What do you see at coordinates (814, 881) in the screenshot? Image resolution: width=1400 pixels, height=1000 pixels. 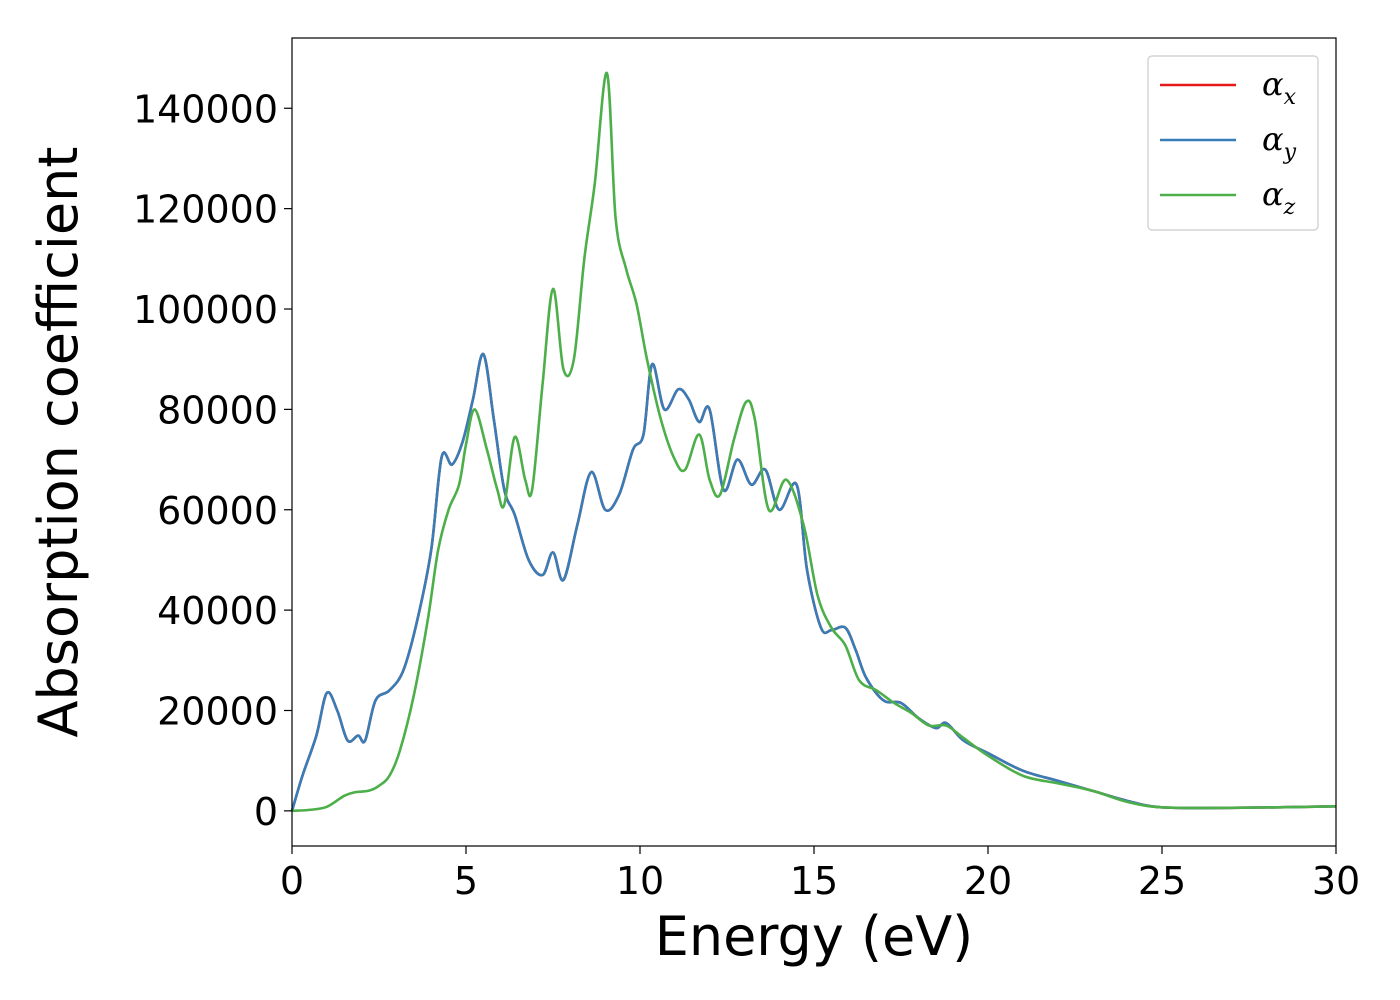 I see `x-tick-label: 15` at bounding box center [814, 881].